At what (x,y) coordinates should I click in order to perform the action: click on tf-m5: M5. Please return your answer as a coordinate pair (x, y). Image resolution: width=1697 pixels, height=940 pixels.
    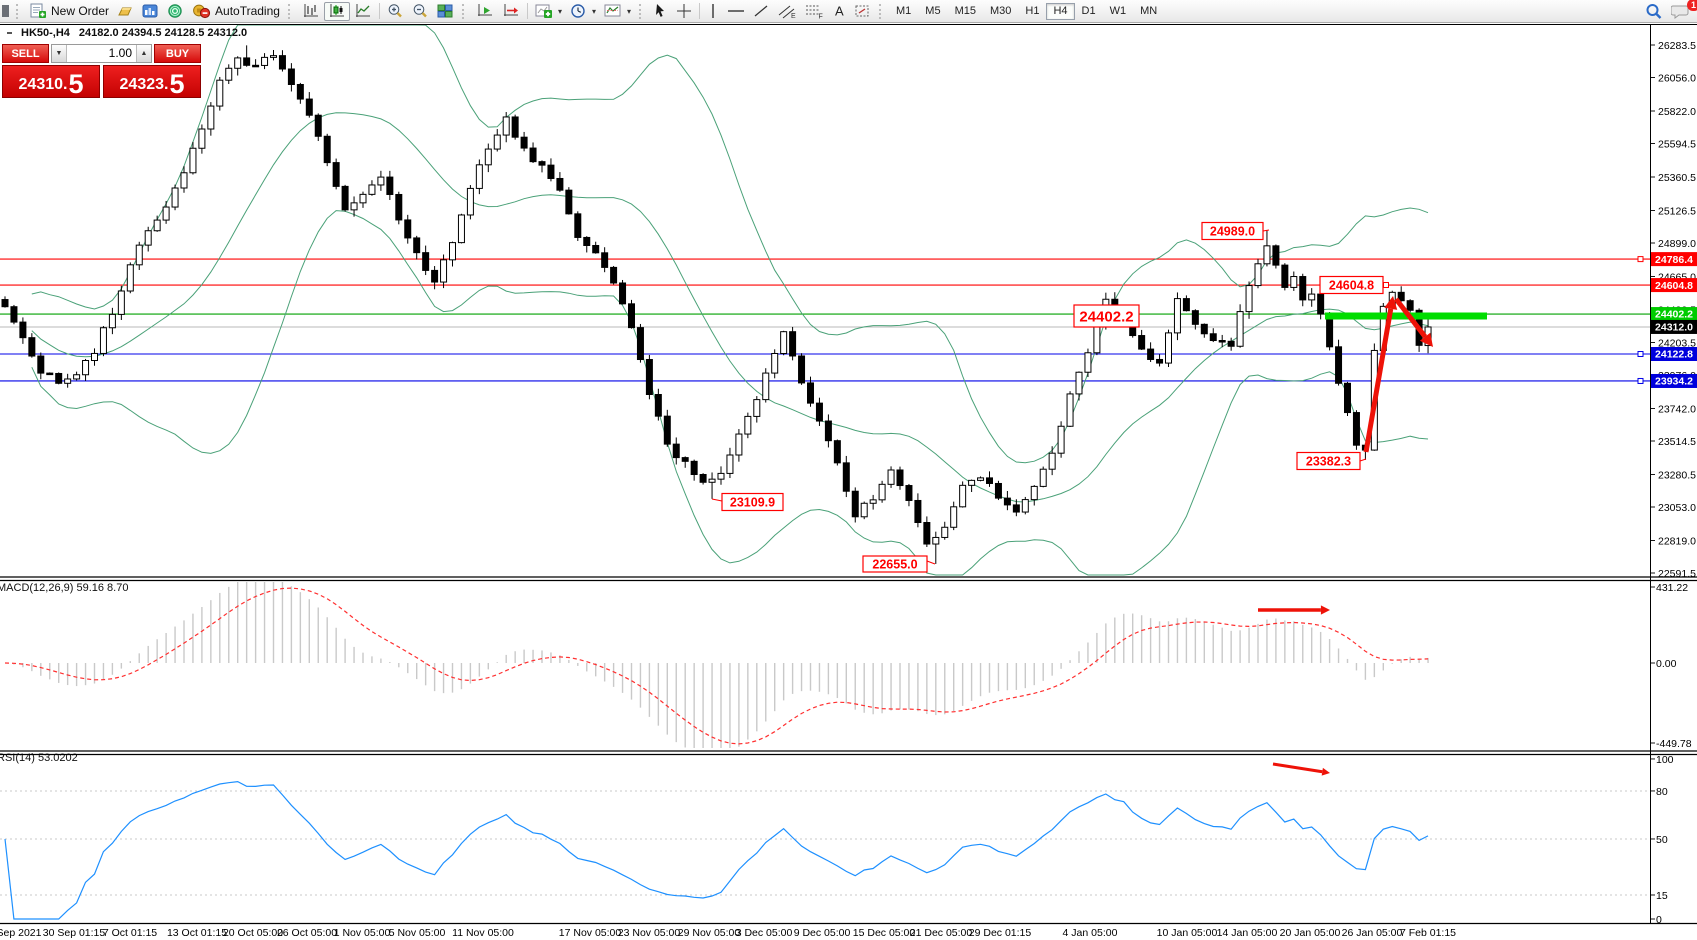
    Looking at the image, I should click on (932, 11).